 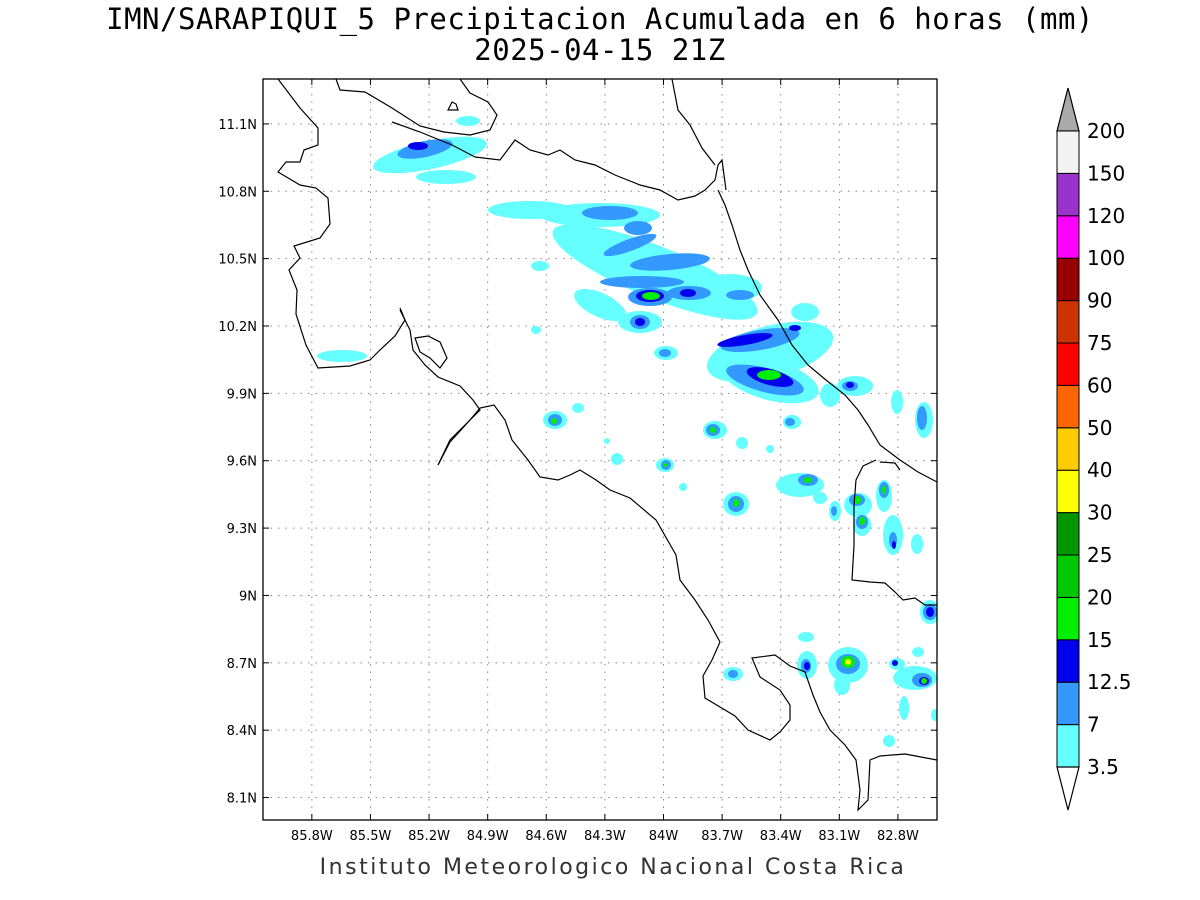 I want to click on y-tick-label: 11.1N, so click(x=237, y=125).